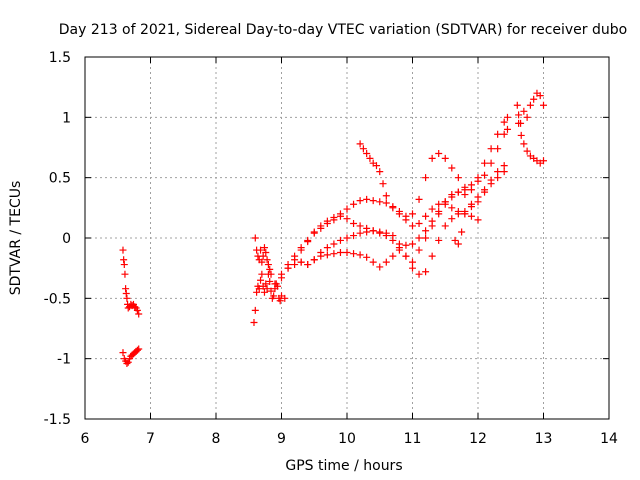 The image size is (640, 480). What do you see at coordinates (66, 118) in the screenshot?
I see `y-tick-label: 1` at bounding box center [66, 118].